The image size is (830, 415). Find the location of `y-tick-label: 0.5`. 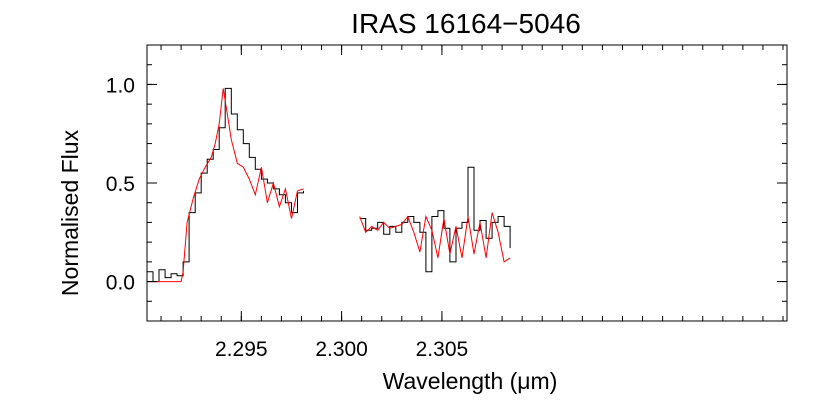

y-tick-label: 0.5 is located at coordinates (120, 184).